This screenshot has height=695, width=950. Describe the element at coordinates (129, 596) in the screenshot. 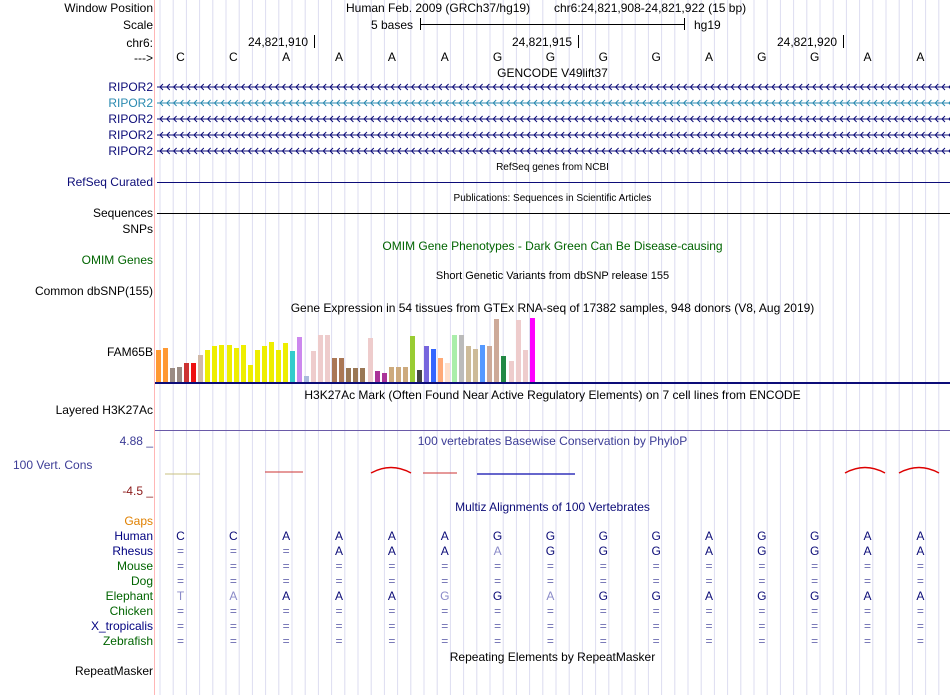

I see `multiz-species-label: Elephant` at that location.